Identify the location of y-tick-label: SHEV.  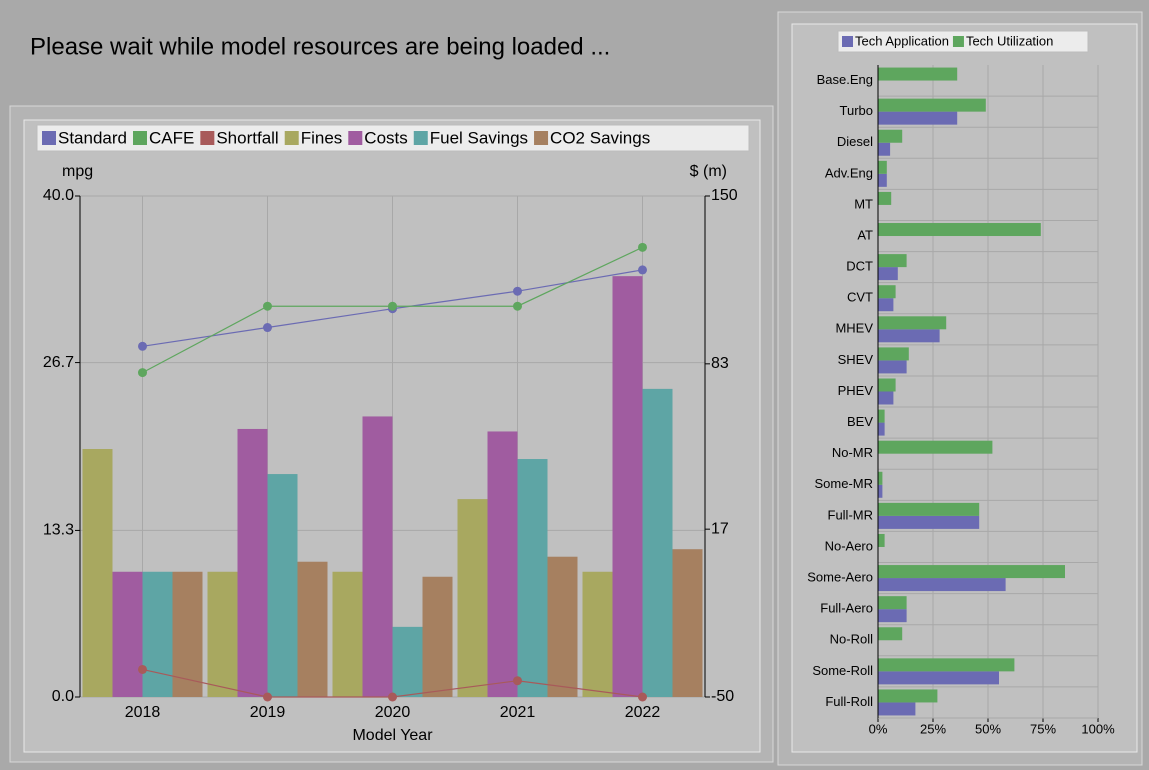
(856, 359).